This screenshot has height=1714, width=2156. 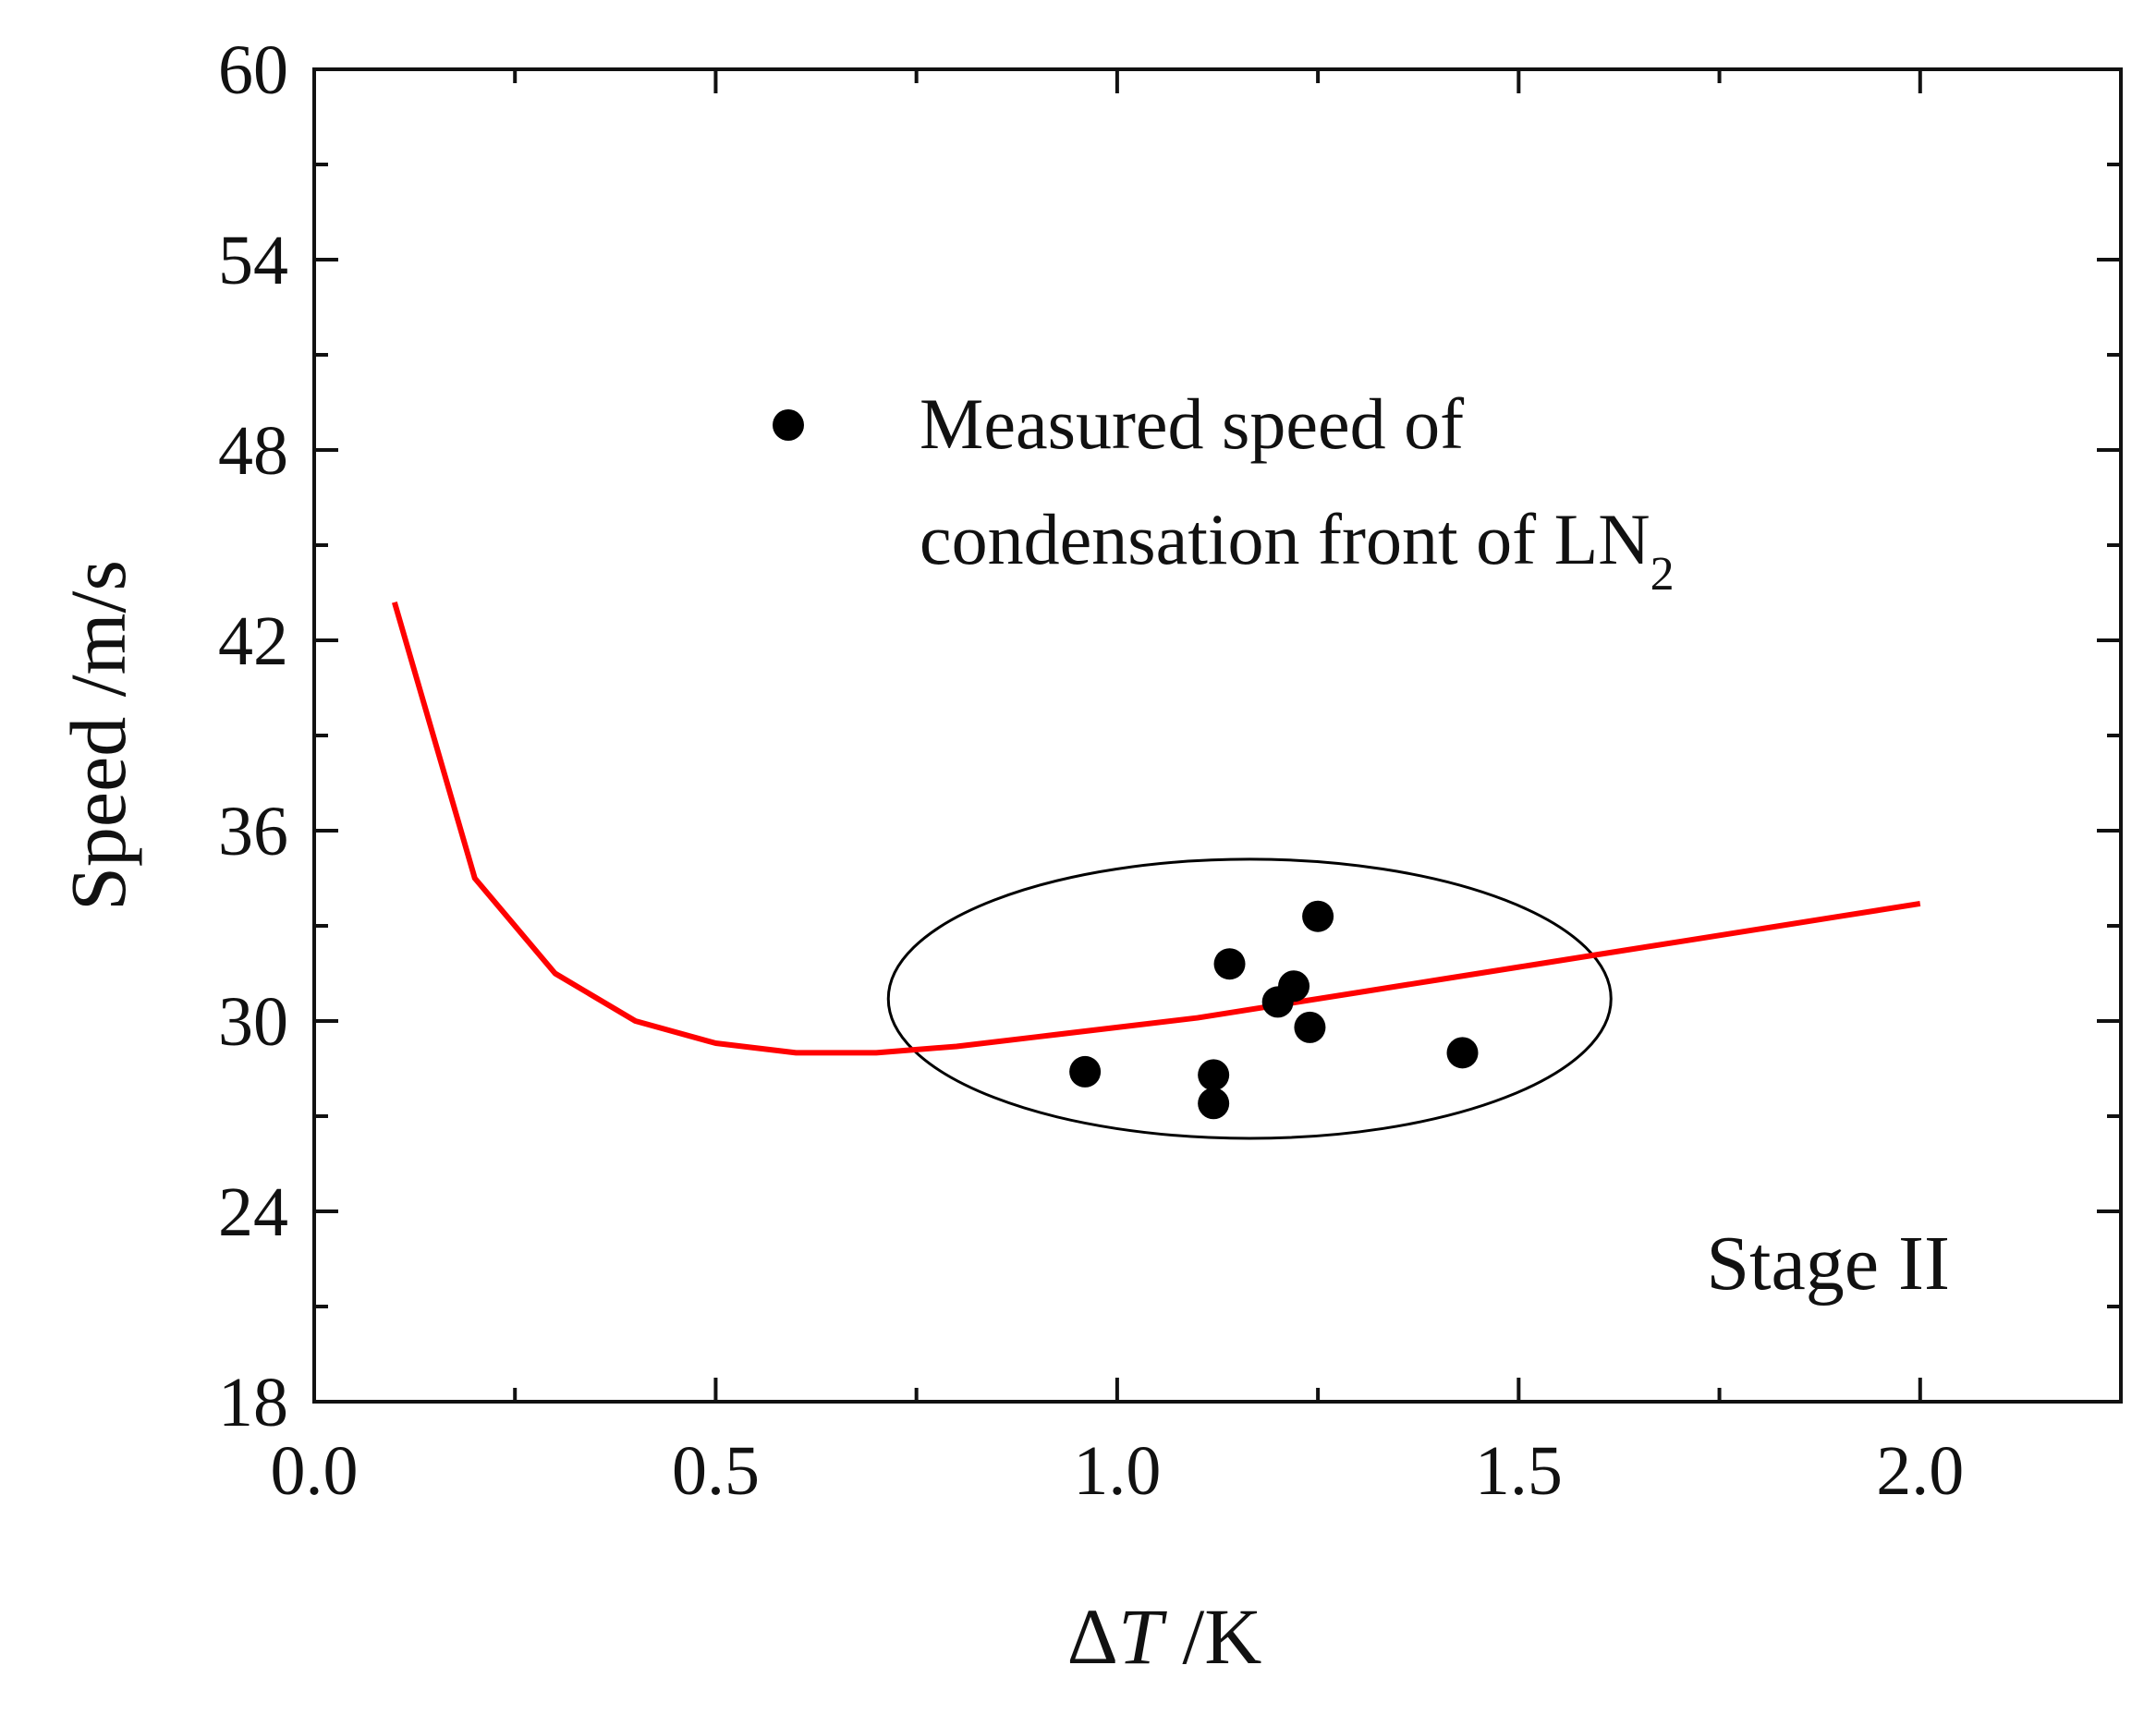 I want to click on highlight-ellipse, so click(x=1249, y=999).